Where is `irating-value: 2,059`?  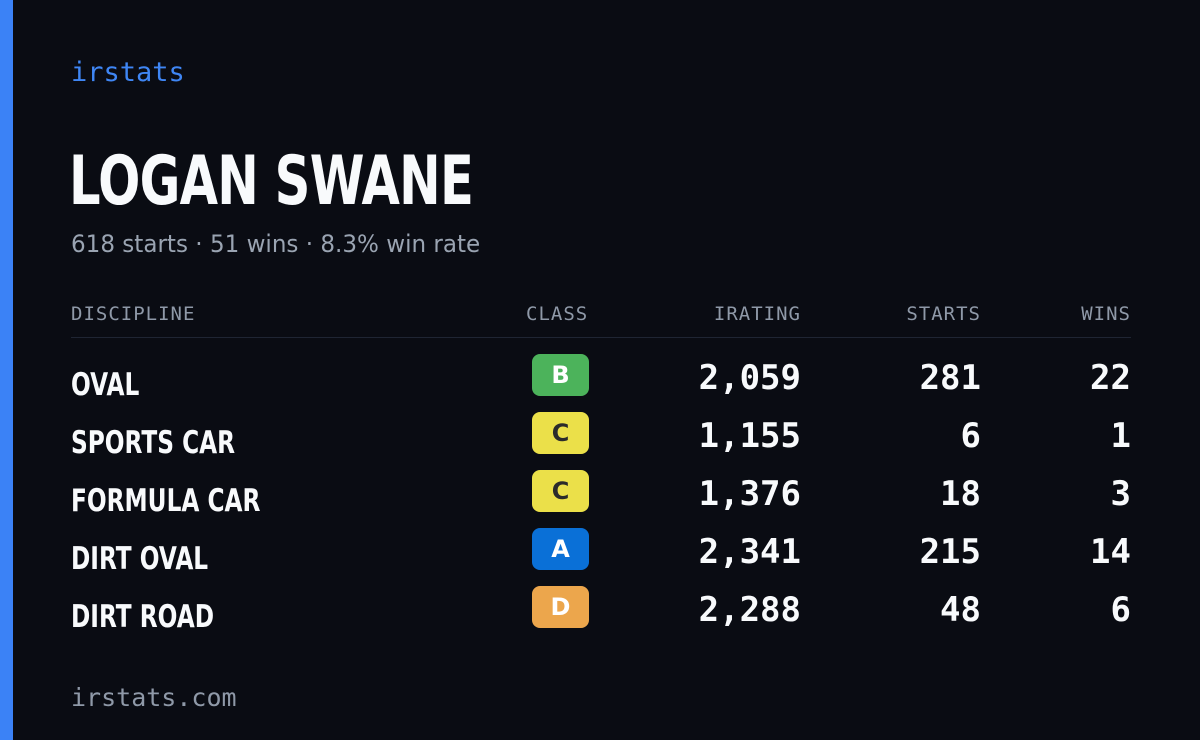 irating-value: 2,059 is located at coordinates (749, 378).